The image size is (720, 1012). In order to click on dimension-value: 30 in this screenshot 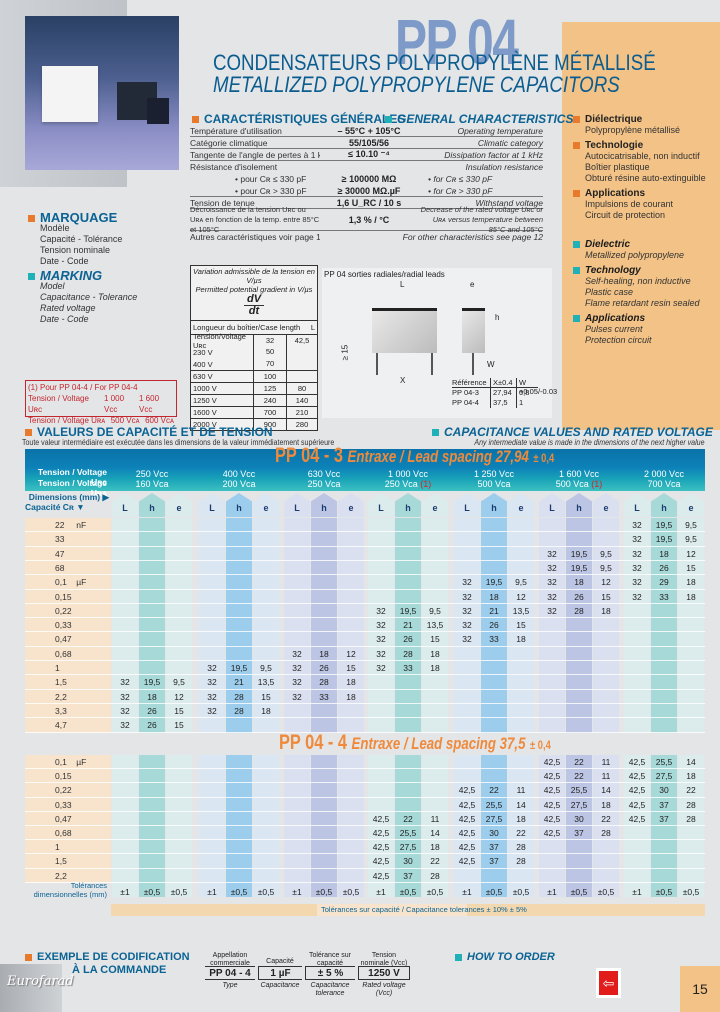, I will do `click(664, 790)`.